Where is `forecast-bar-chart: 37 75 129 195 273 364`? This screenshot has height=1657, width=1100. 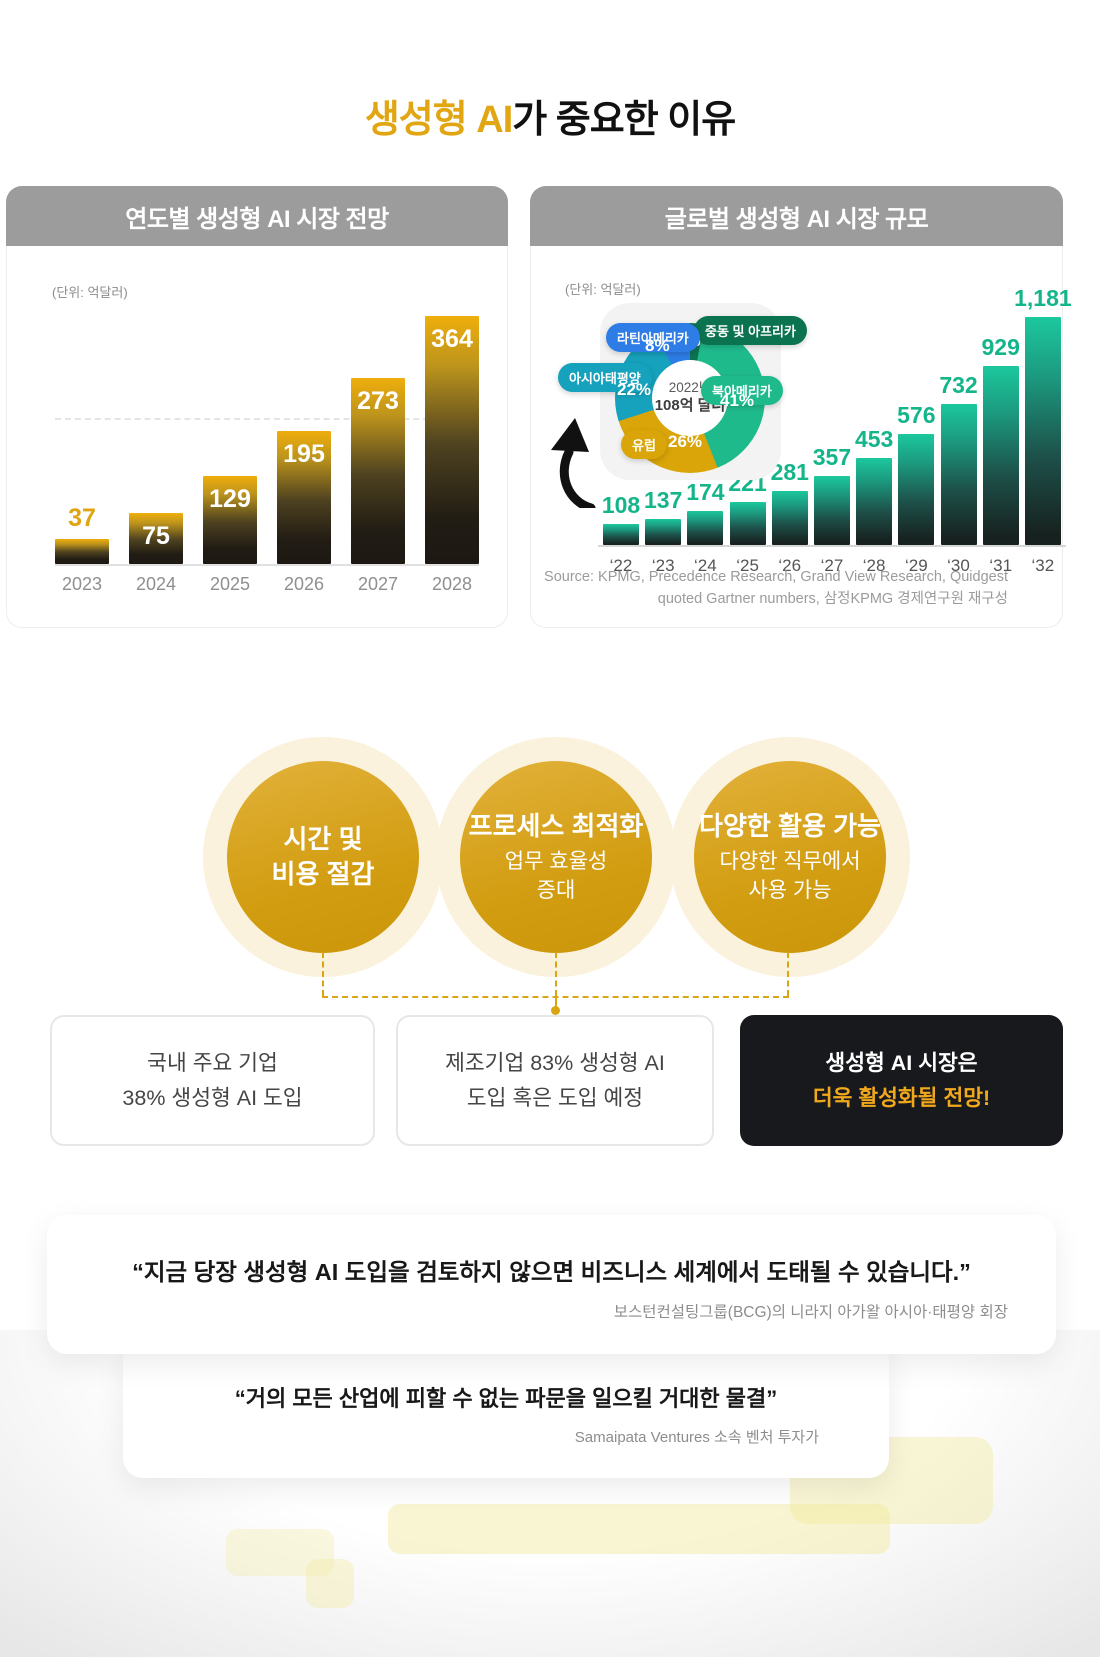
forecast-bar-chart: 37 75 129 195 273 364 is located at coordinates (267, 441).